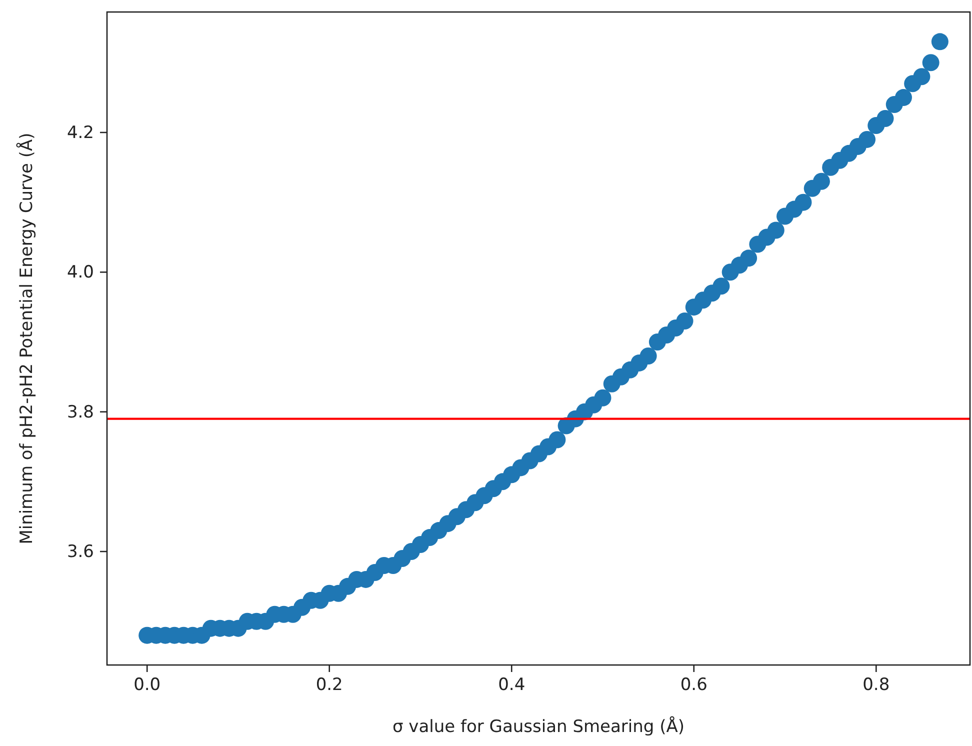  What do you see at coordinates (80, 132) in the screenshot?
I see `y-tick-label: 4.2` at bounding box center [80, 132].